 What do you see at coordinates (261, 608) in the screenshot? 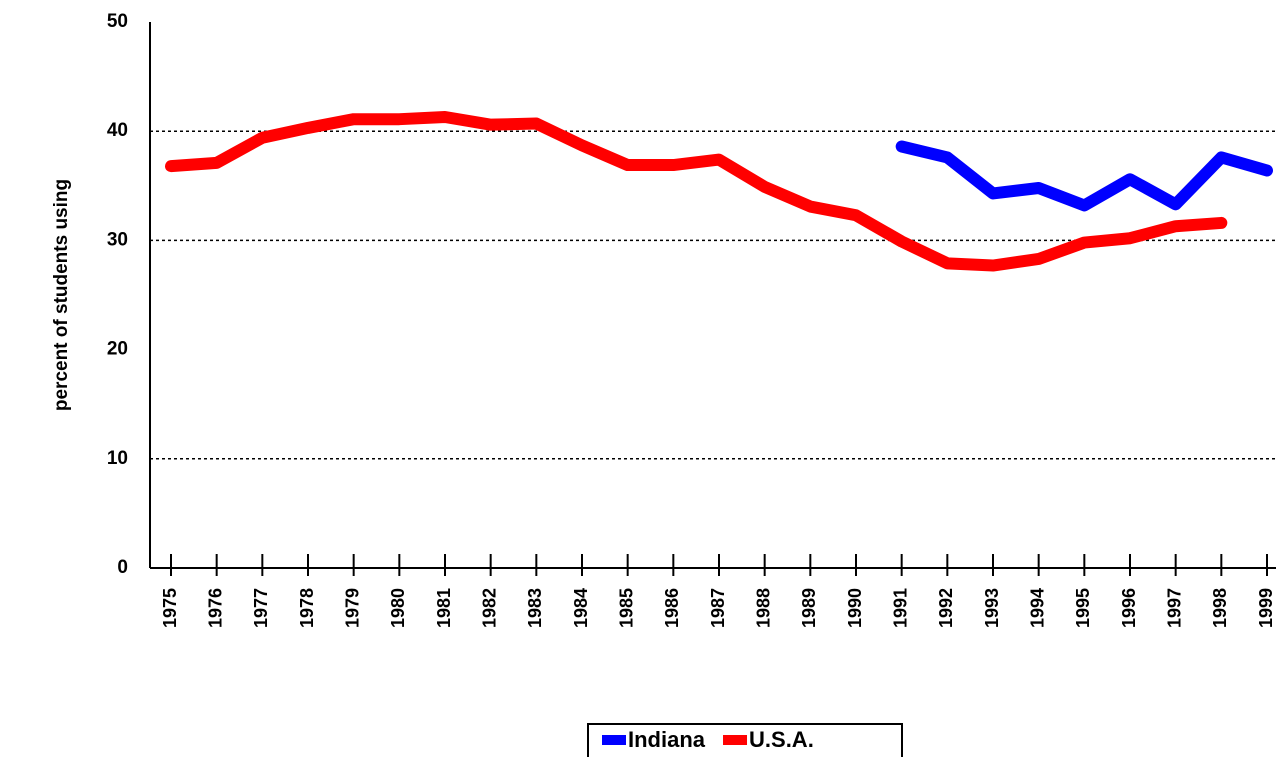
I see `x-tick-label: 1977` at bounding box center [261, 608].